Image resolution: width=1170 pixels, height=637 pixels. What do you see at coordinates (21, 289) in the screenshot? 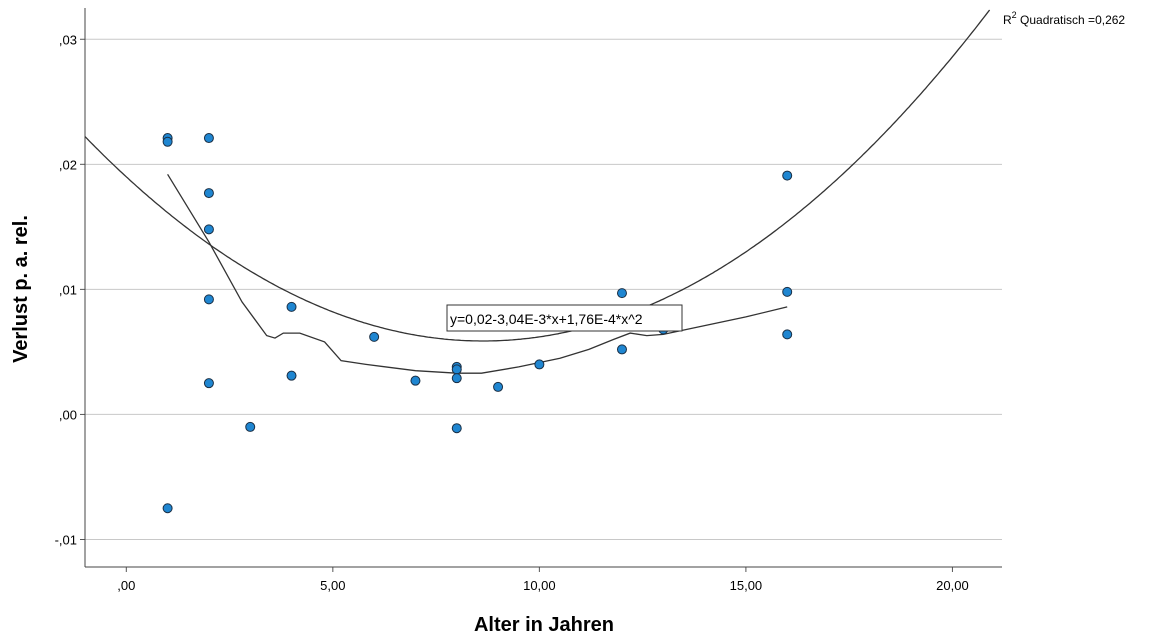
I see `y-axis-title: Verlust p. a. rel.` at bounding box center [21, 289].